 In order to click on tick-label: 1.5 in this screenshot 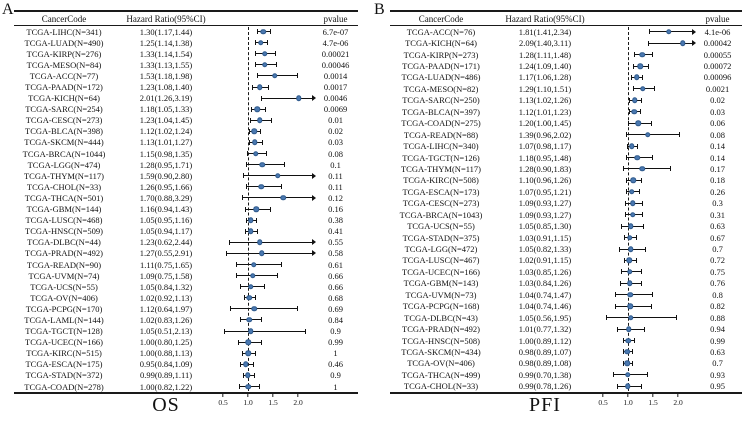, I will do `click(653, 402)`.